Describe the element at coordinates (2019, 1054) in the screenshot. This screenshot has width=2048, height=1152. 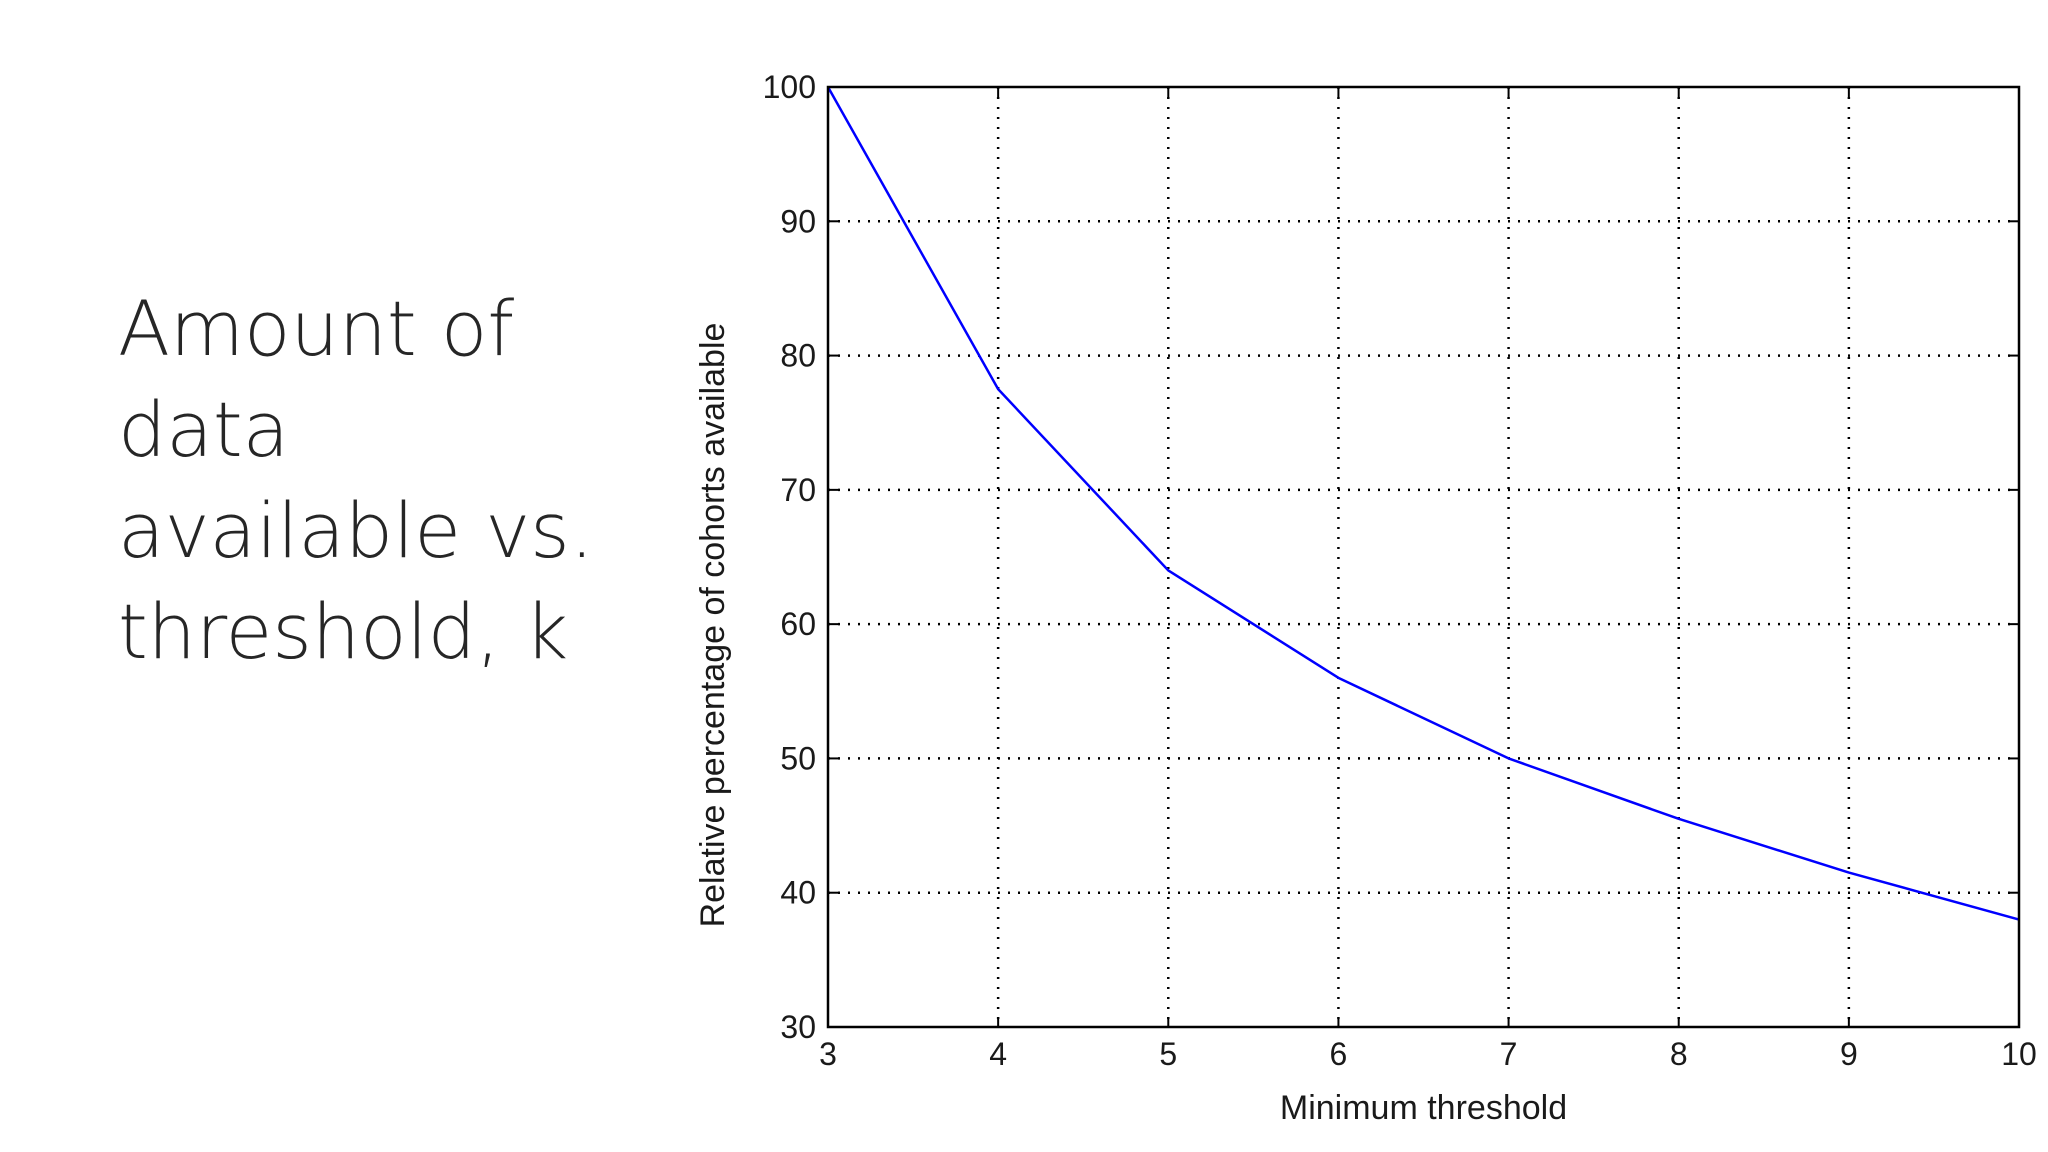
I see `x-tick-label: 10` at that location.